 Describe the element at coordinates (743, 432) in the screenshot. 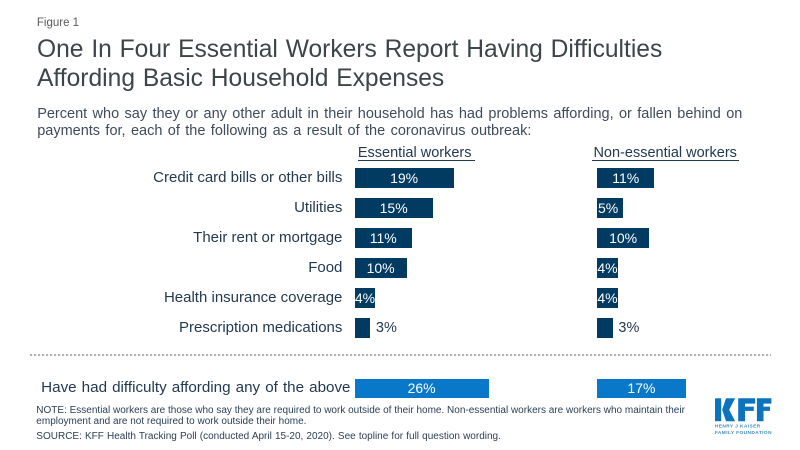

I see `svg-text: FAMILY FOUNDATION` at that location.